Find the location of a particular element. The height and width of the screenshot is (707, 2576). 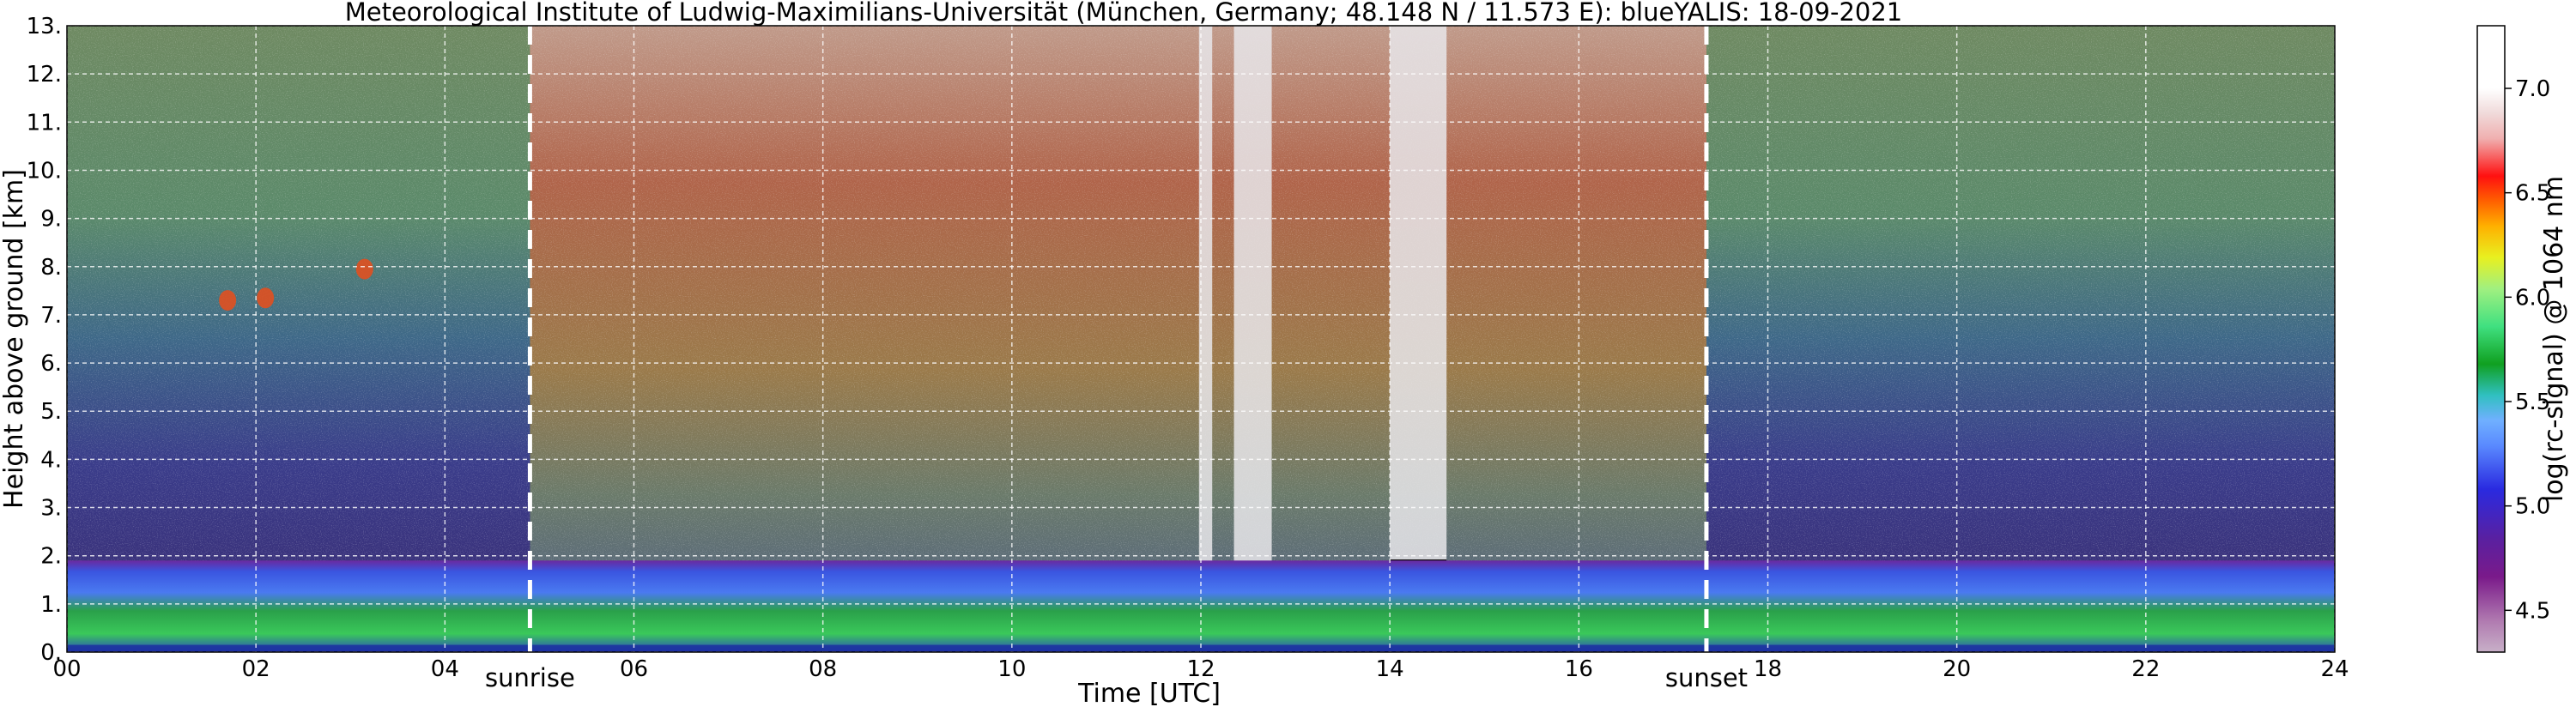

y-tick-label: 10. is located at coordinates (44, 171).